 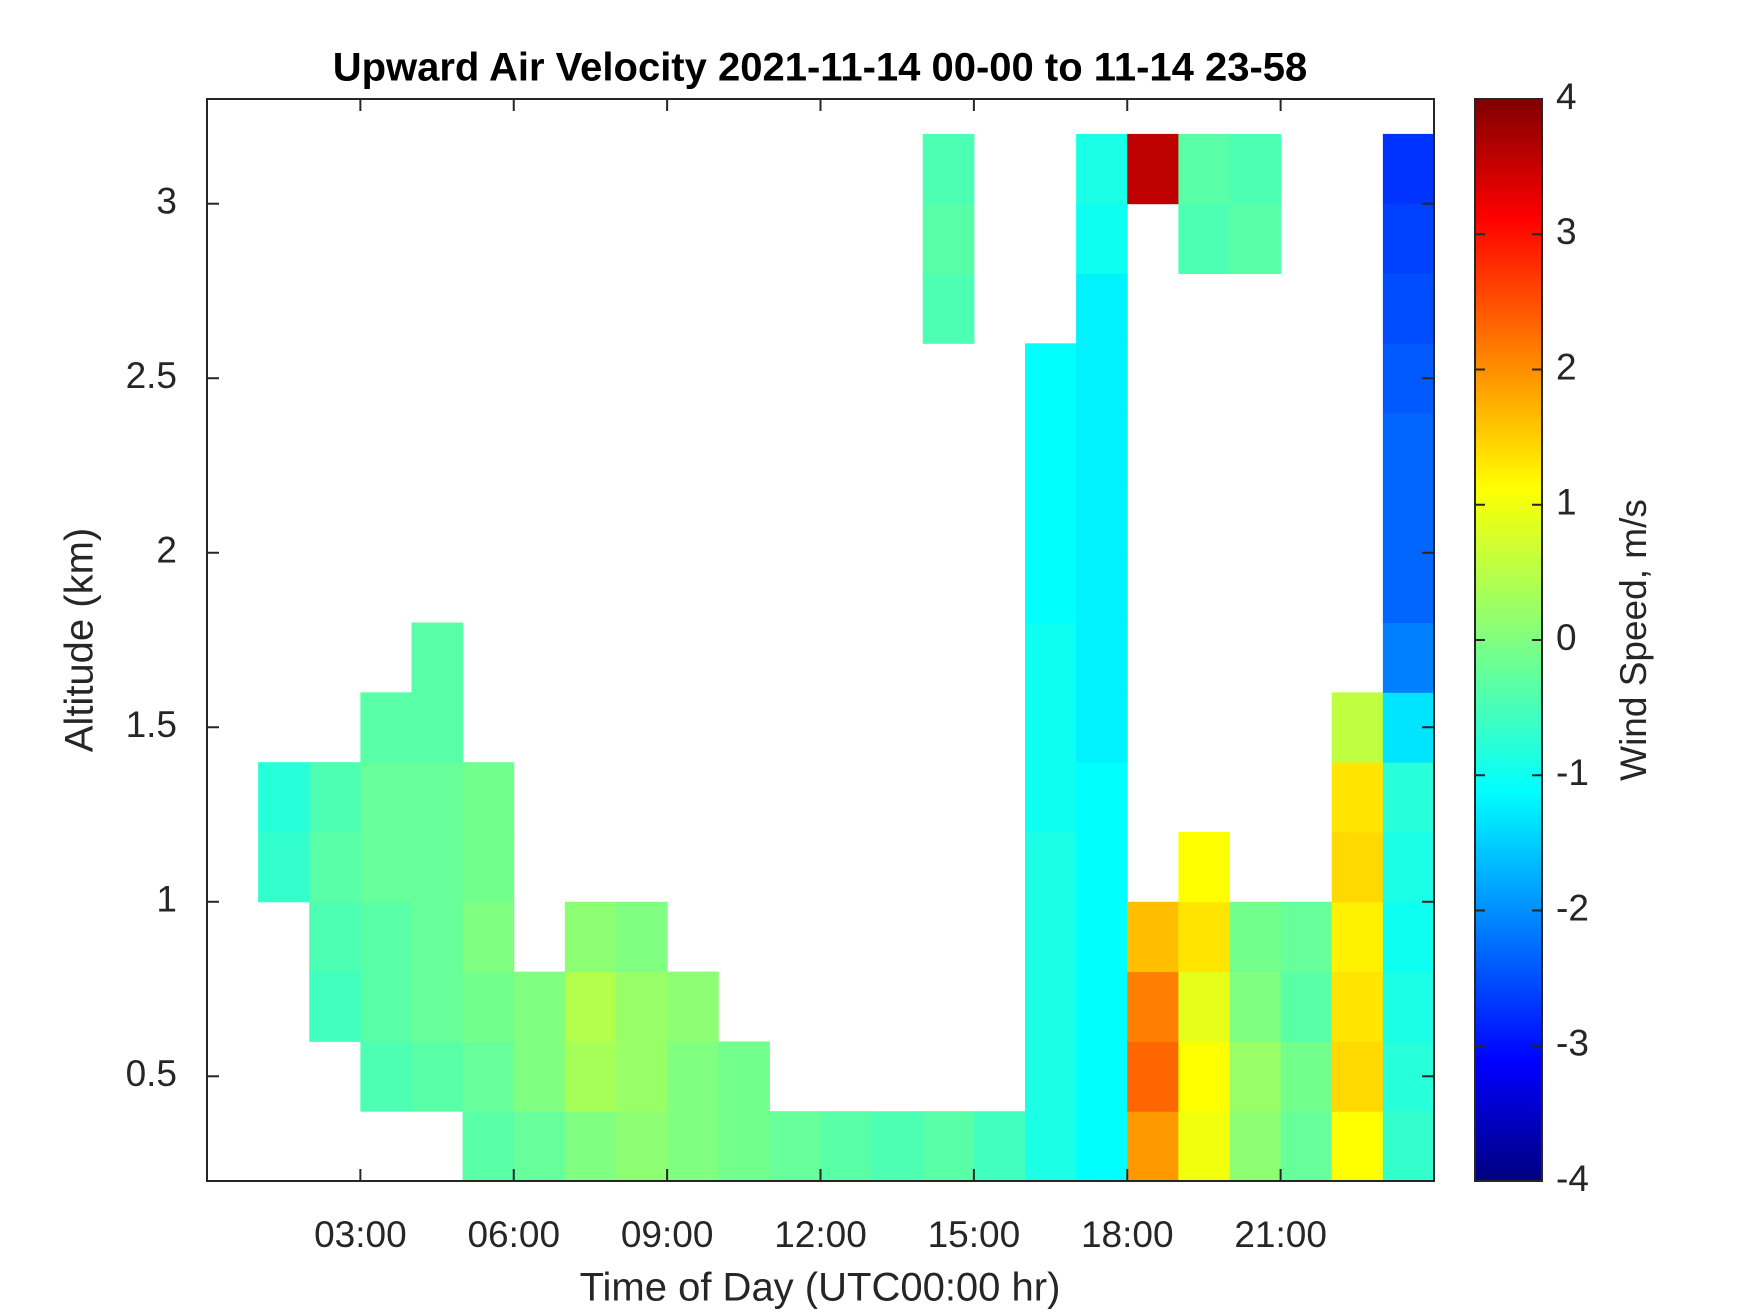 I want to click on y-tick-label: 2, so click(x=166, y=550).